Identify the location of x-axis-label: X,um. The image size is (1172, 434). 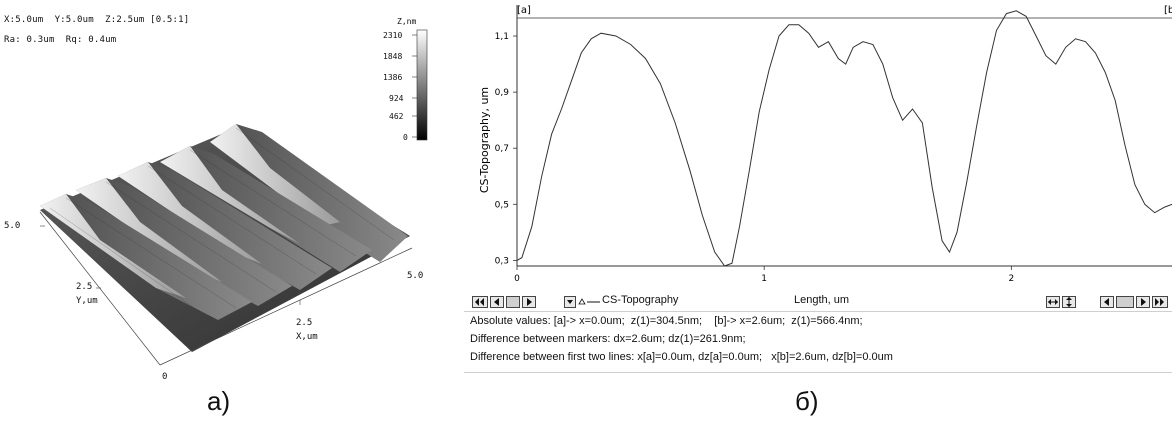
(307, 337).